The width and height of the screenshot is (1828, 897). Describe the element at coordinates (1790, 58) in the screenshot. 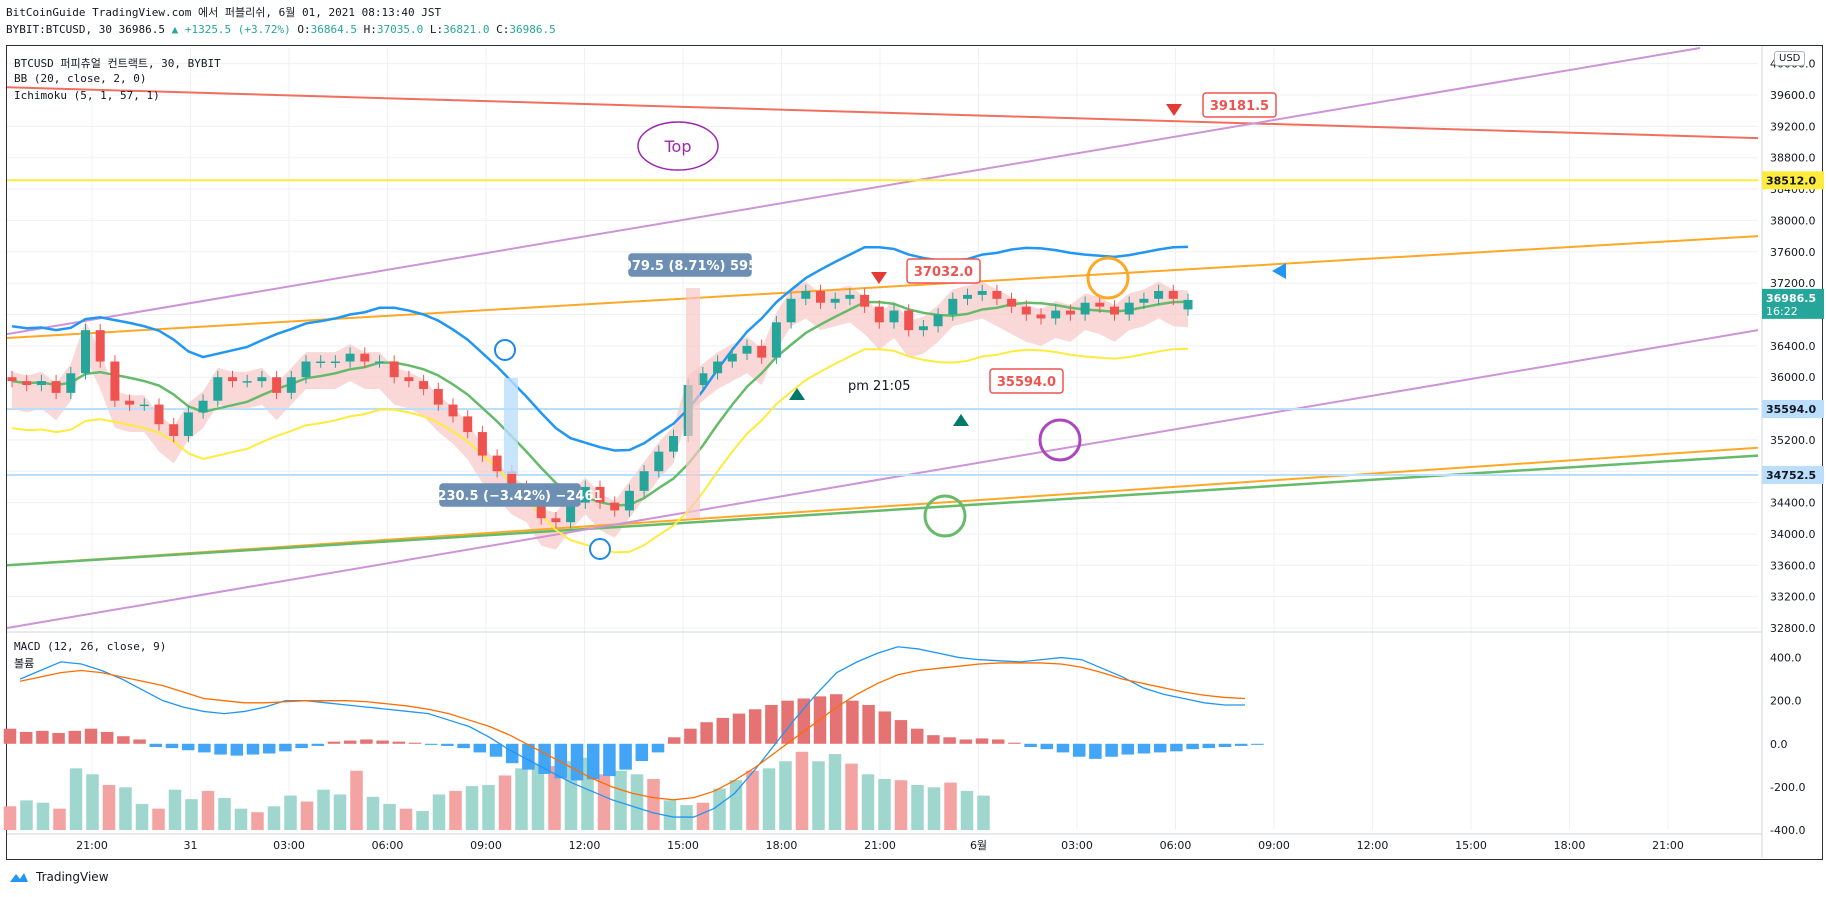

I see `currency-badge: USD` at that location.